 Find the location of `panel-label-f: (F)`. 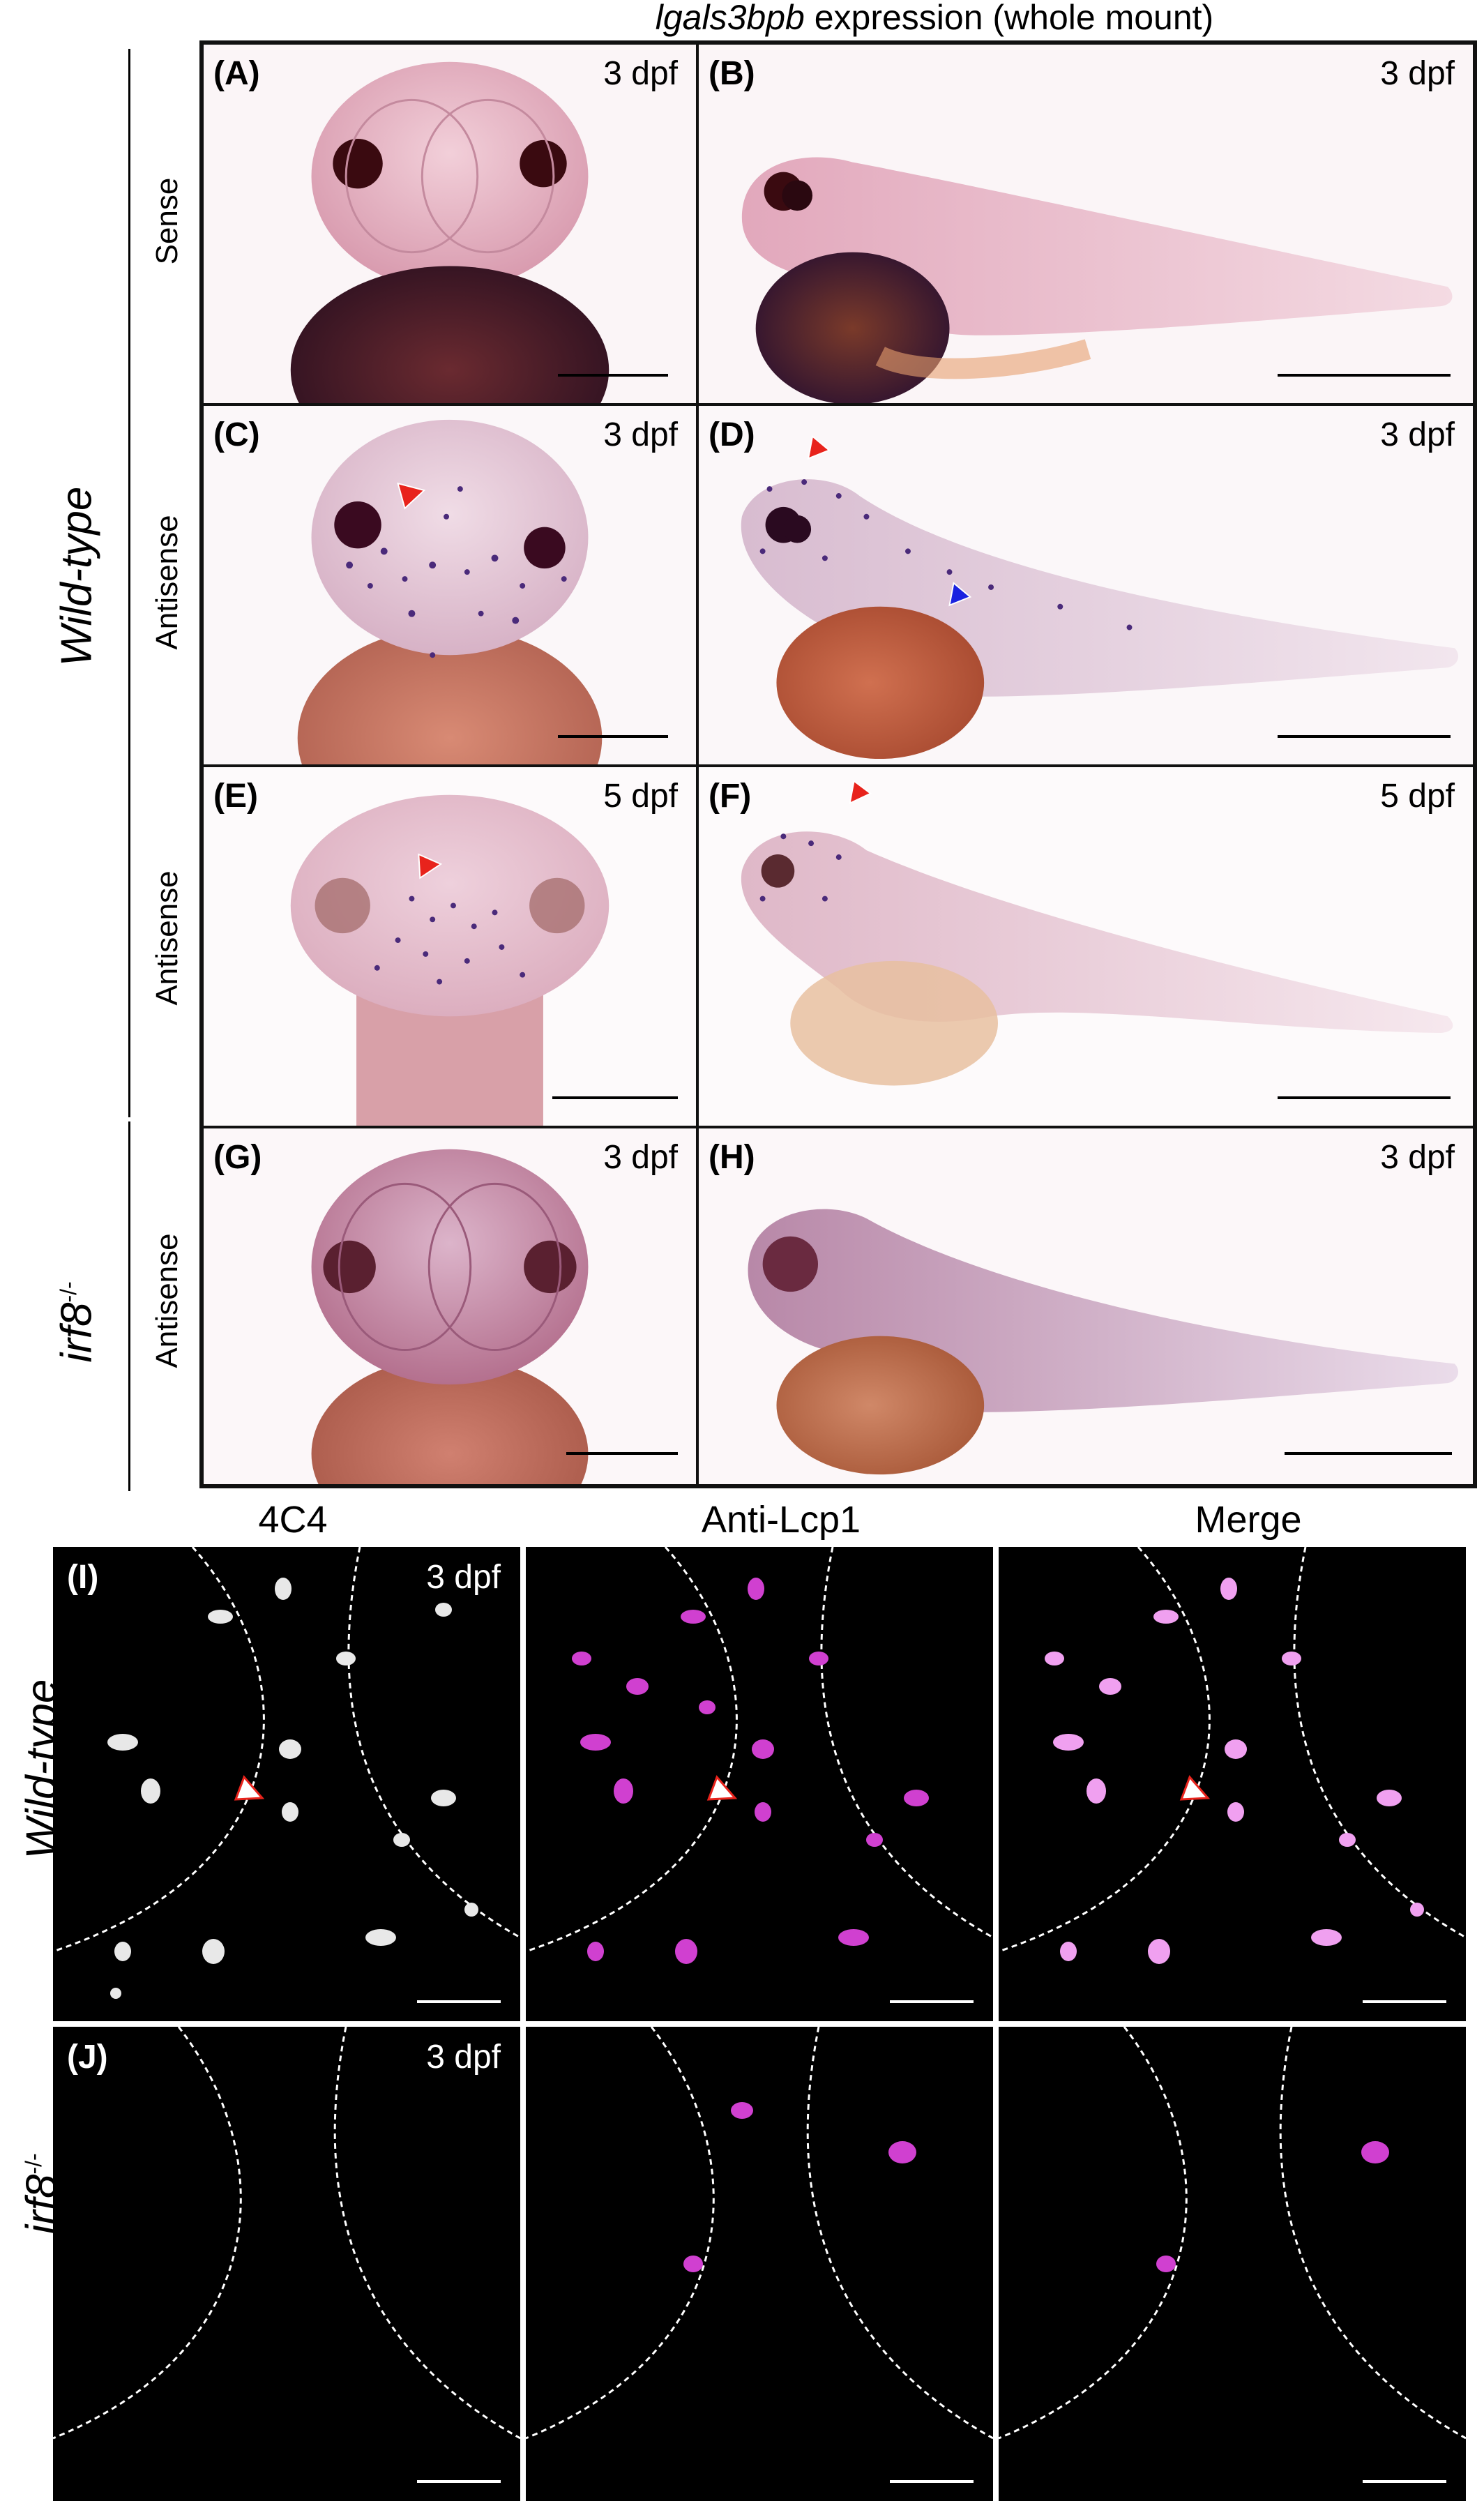

panel-label-f: (F) is located at coordinates (730, 796).